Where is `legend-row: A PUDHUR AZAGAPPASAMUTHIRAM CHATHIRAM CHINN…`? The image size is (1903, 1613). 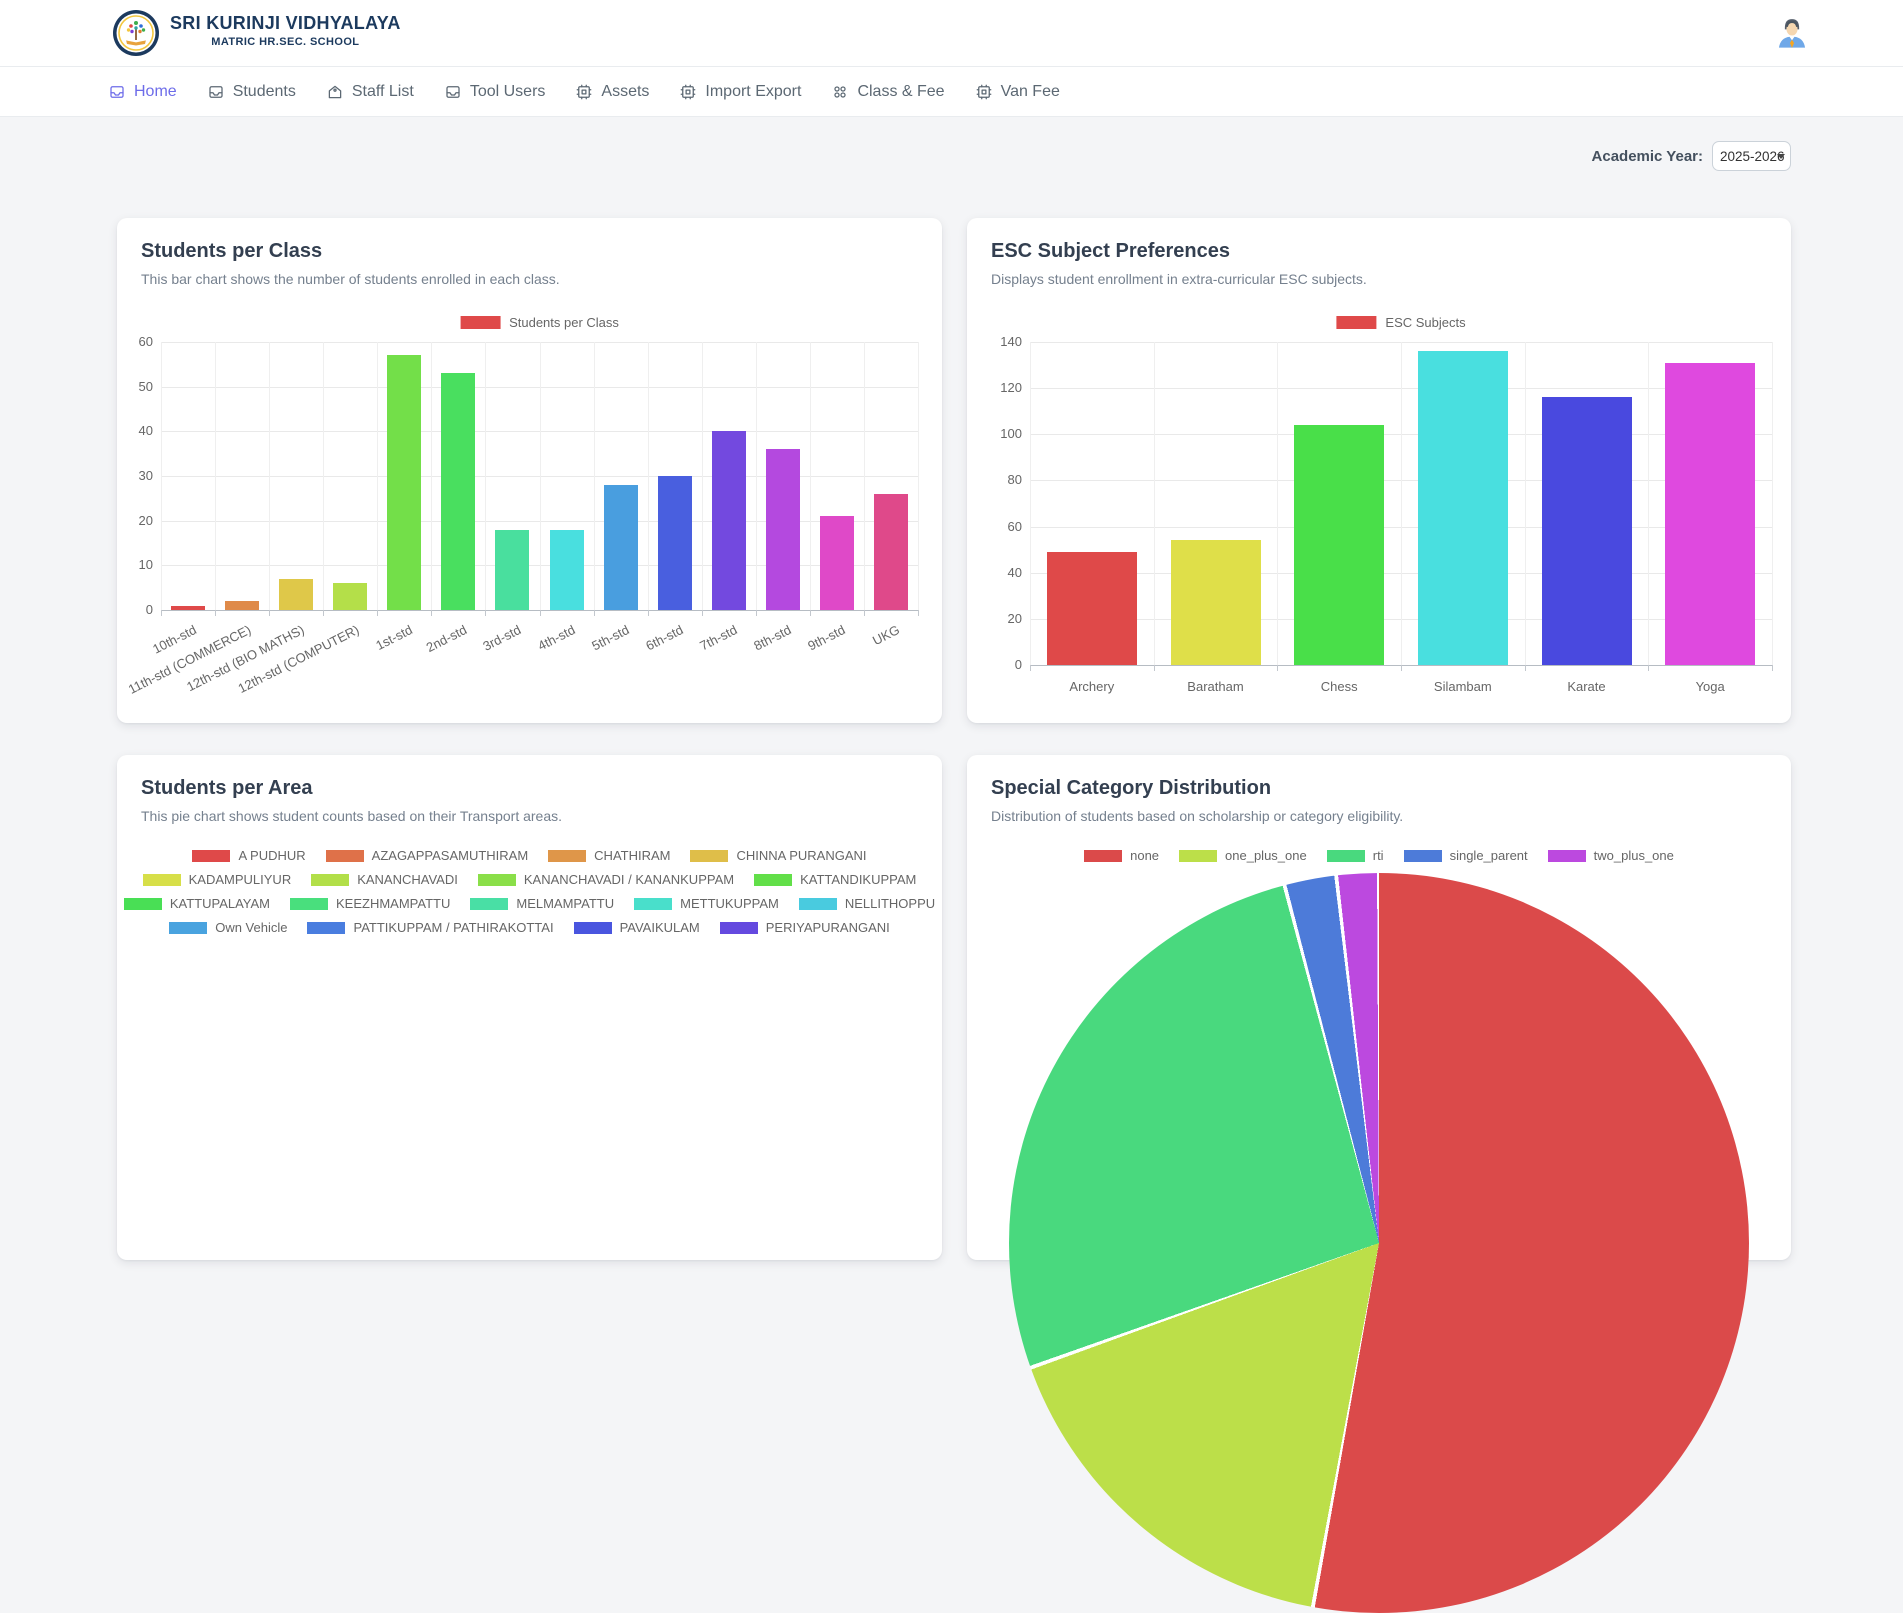 legend-row: A PUDHUR AZAGAPPASAMUTHIRAM CHATHIRAM CHINN… is located at coordinates (529, 855).